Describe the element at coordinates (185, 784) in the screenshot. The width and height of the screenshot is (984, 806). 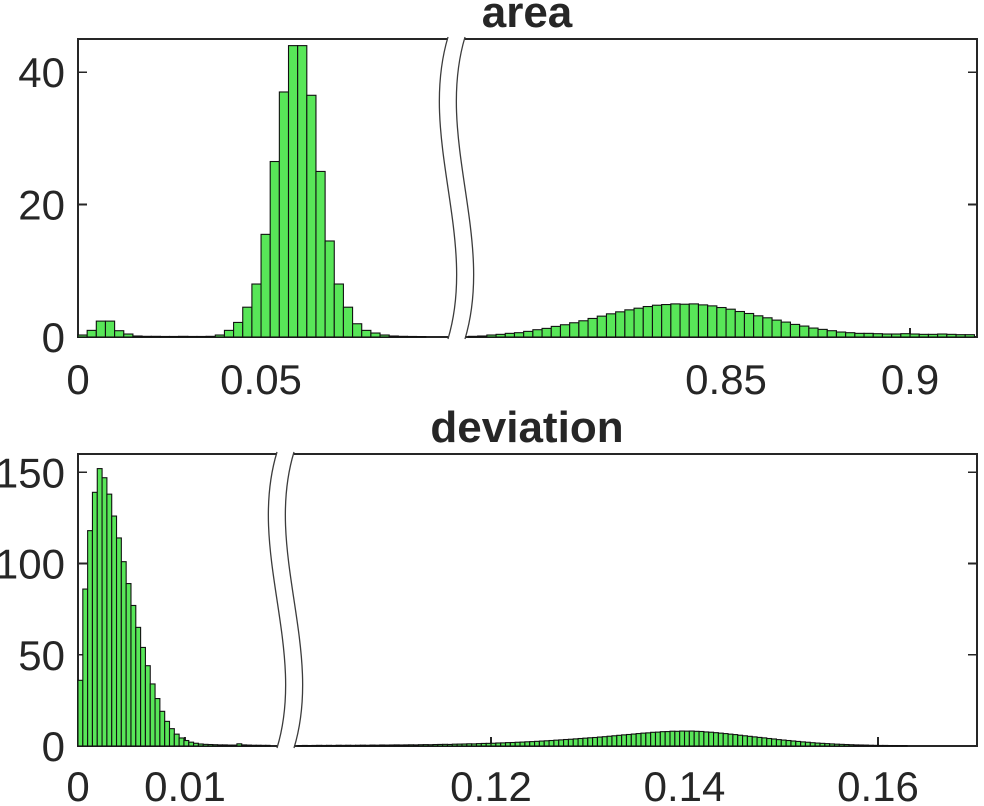
I see `x-tick-label: 0.01` at that location.